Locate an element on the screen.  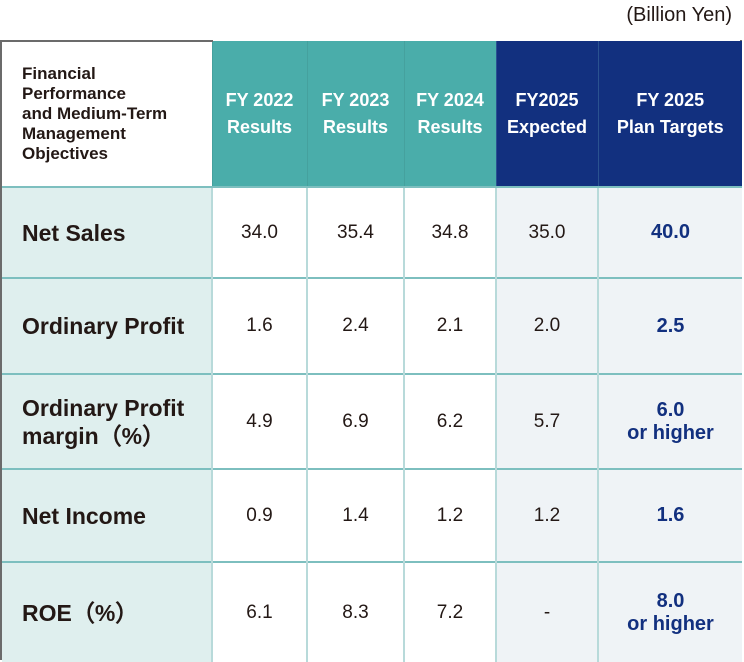
cell-fy2023: 6.9 is located at coordinates (355, 421).